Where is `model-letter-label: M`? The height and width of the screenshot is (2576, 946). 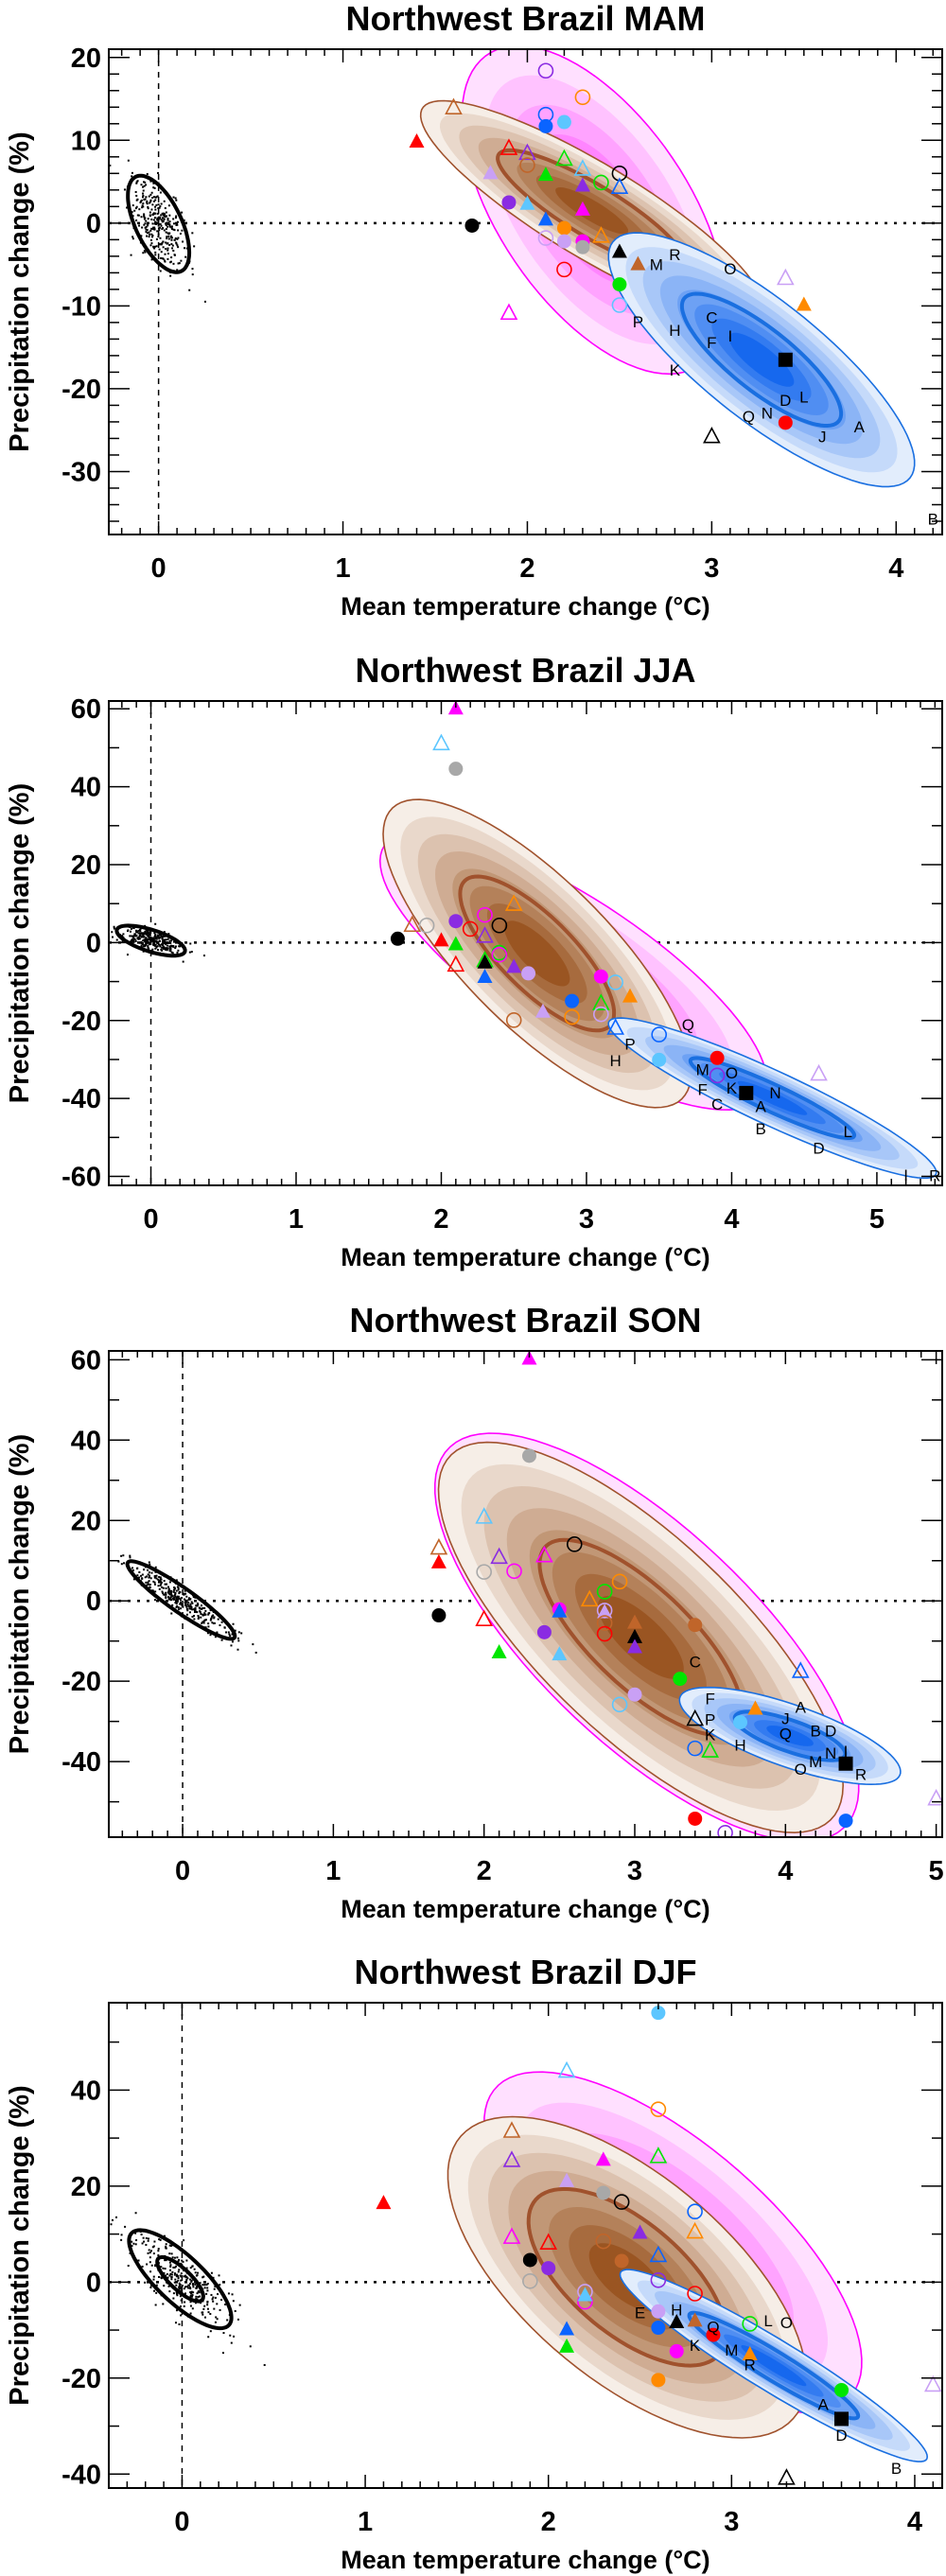 model-letter-label: M is located at coordinates (656, 265).